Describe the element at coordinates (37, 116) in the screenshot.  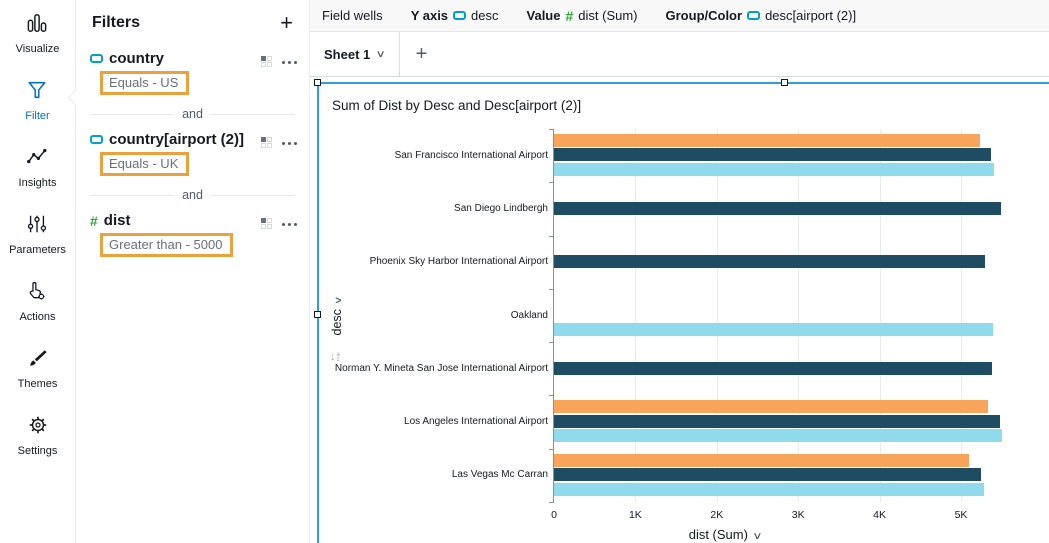
I see `nav-label: Filter` at that location.